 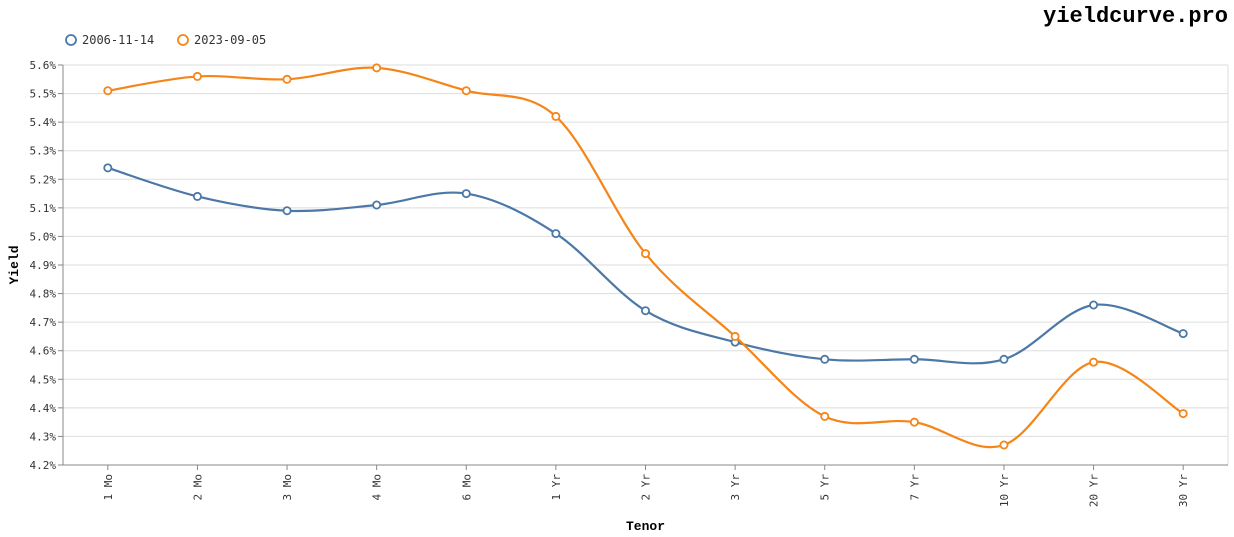 What do you see at coordinates (646, 487) in the screenshot?
I see `x-tick-label: 2 Yr` at bounding box center [646, 487].